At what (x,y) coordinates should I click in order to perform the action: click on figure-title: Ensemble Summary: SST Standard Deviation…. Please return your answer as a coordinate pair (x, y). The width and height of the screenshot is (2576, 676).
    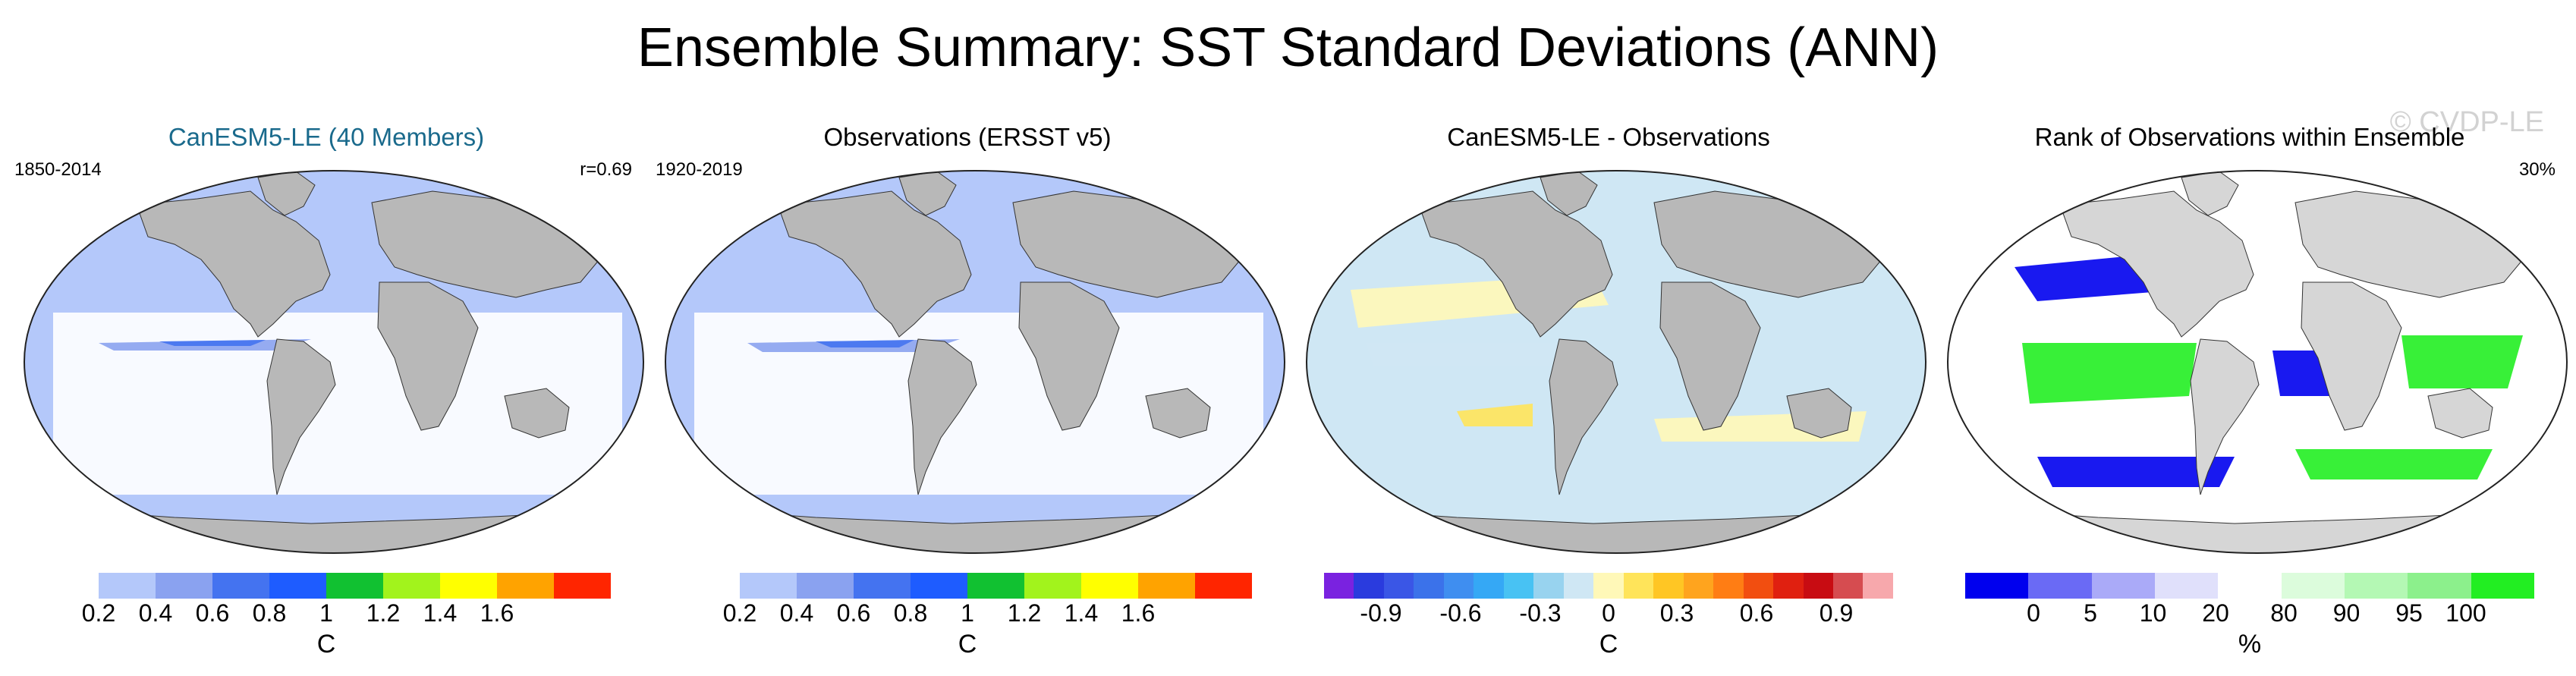
    Looking at the image, I should click on (1288, 47).